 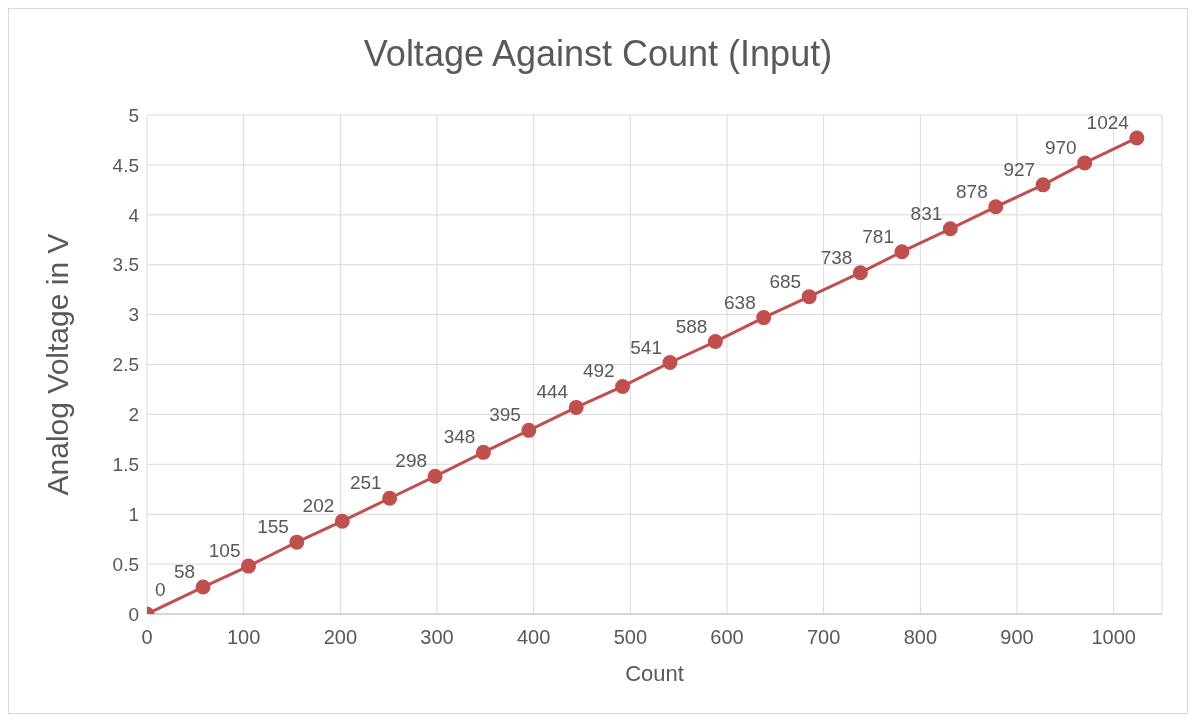 I want to click on y-tick-label: 1, so click(x=133, y=514).